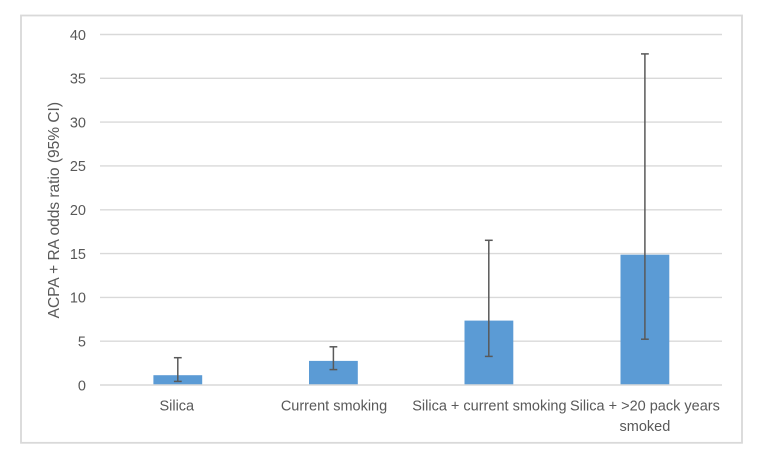  What do you see at coordinates (78, 167) in the screenshot?
I see `svg-text: 25` at bounding box center [78, 167].